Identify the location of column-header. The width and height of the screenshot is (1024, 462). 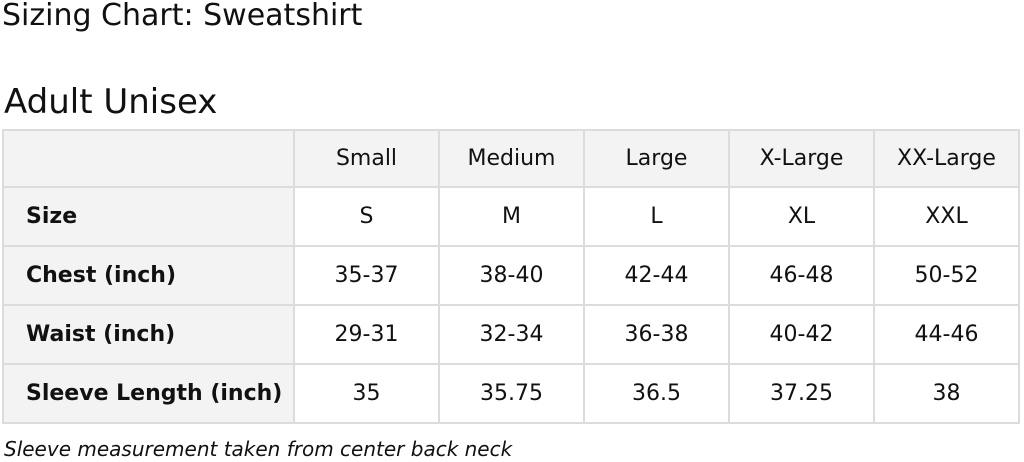
(148, 158).